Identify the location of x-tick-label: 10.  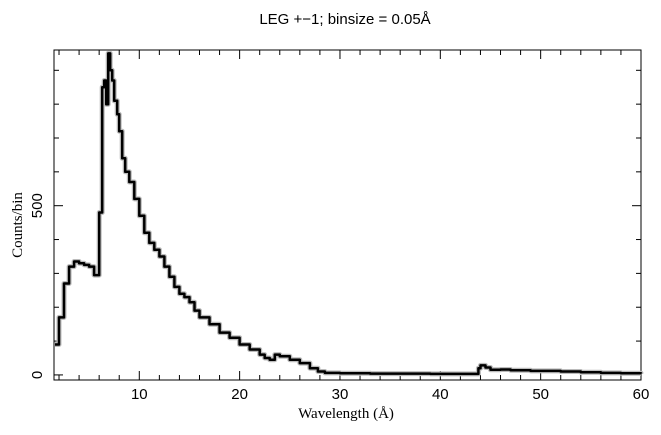
(139, 394).